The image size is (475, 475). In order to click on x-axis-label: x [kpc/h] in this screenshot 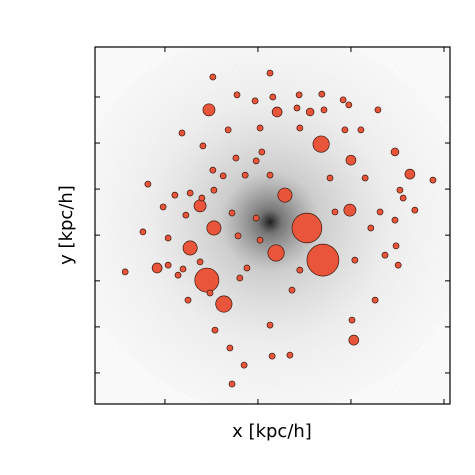, I will do `click(272, 431)`.